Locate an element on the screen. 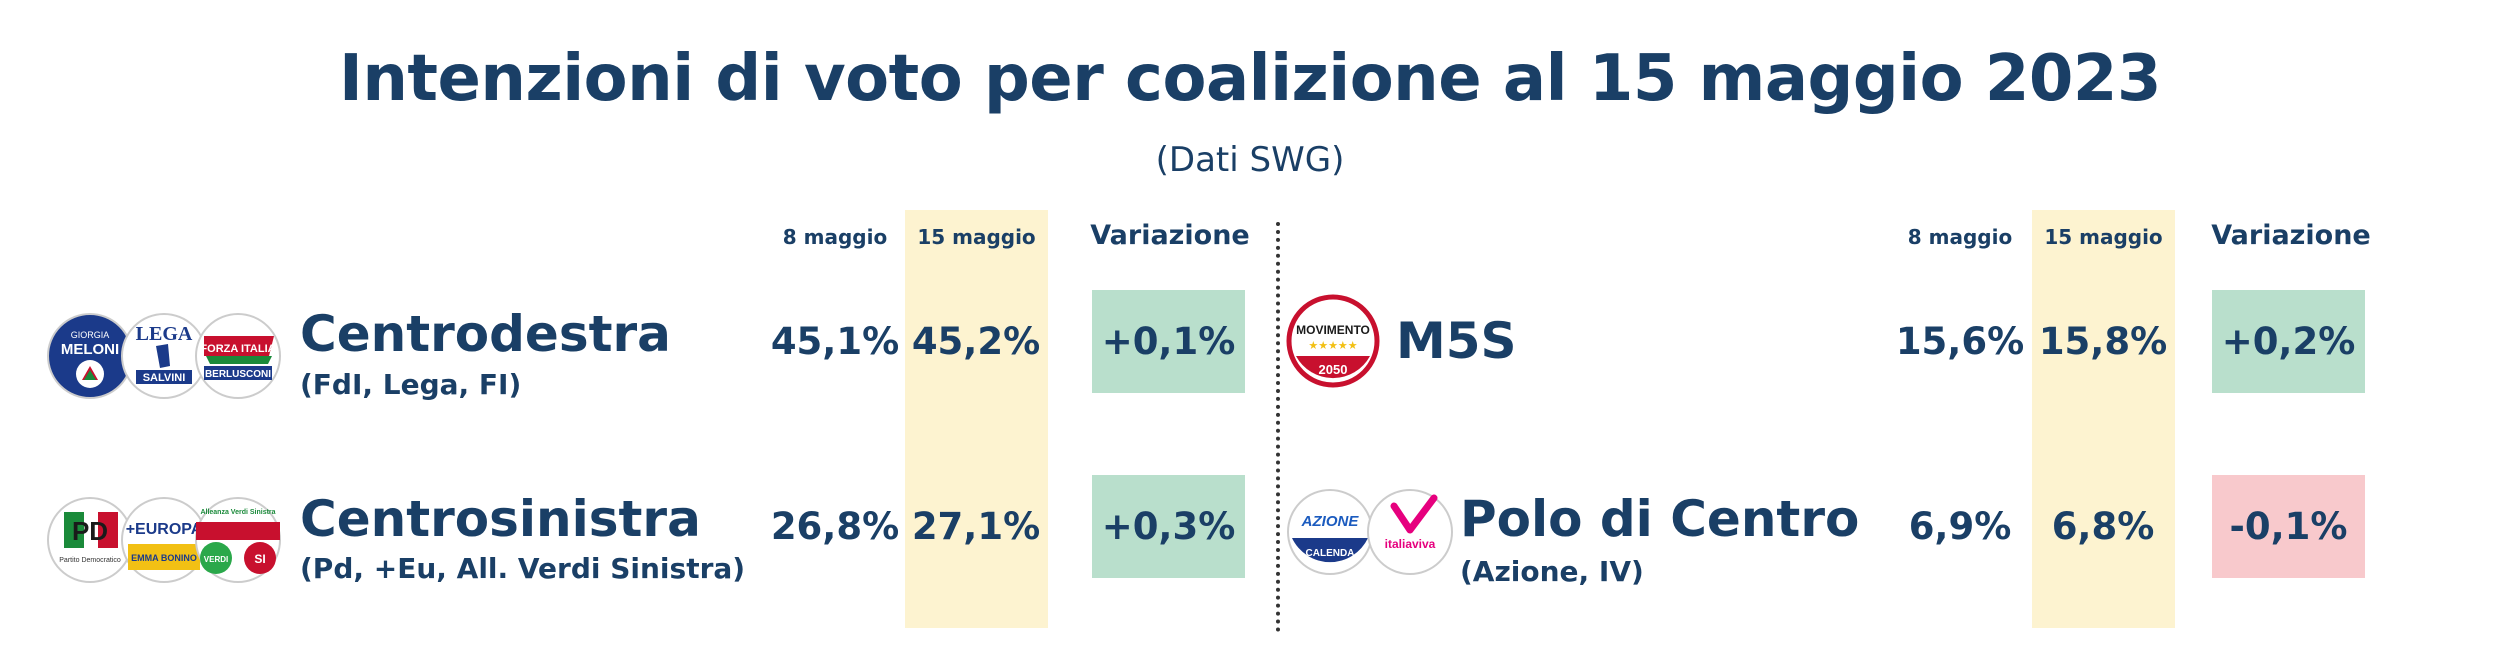  header-prev-left: 8 maggio is located at coordinates (835, 237).